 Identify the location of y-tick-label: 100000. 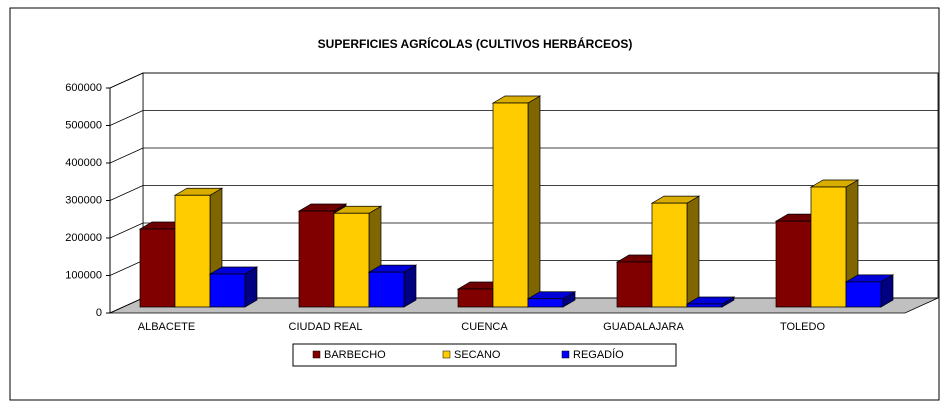
(83, 275).